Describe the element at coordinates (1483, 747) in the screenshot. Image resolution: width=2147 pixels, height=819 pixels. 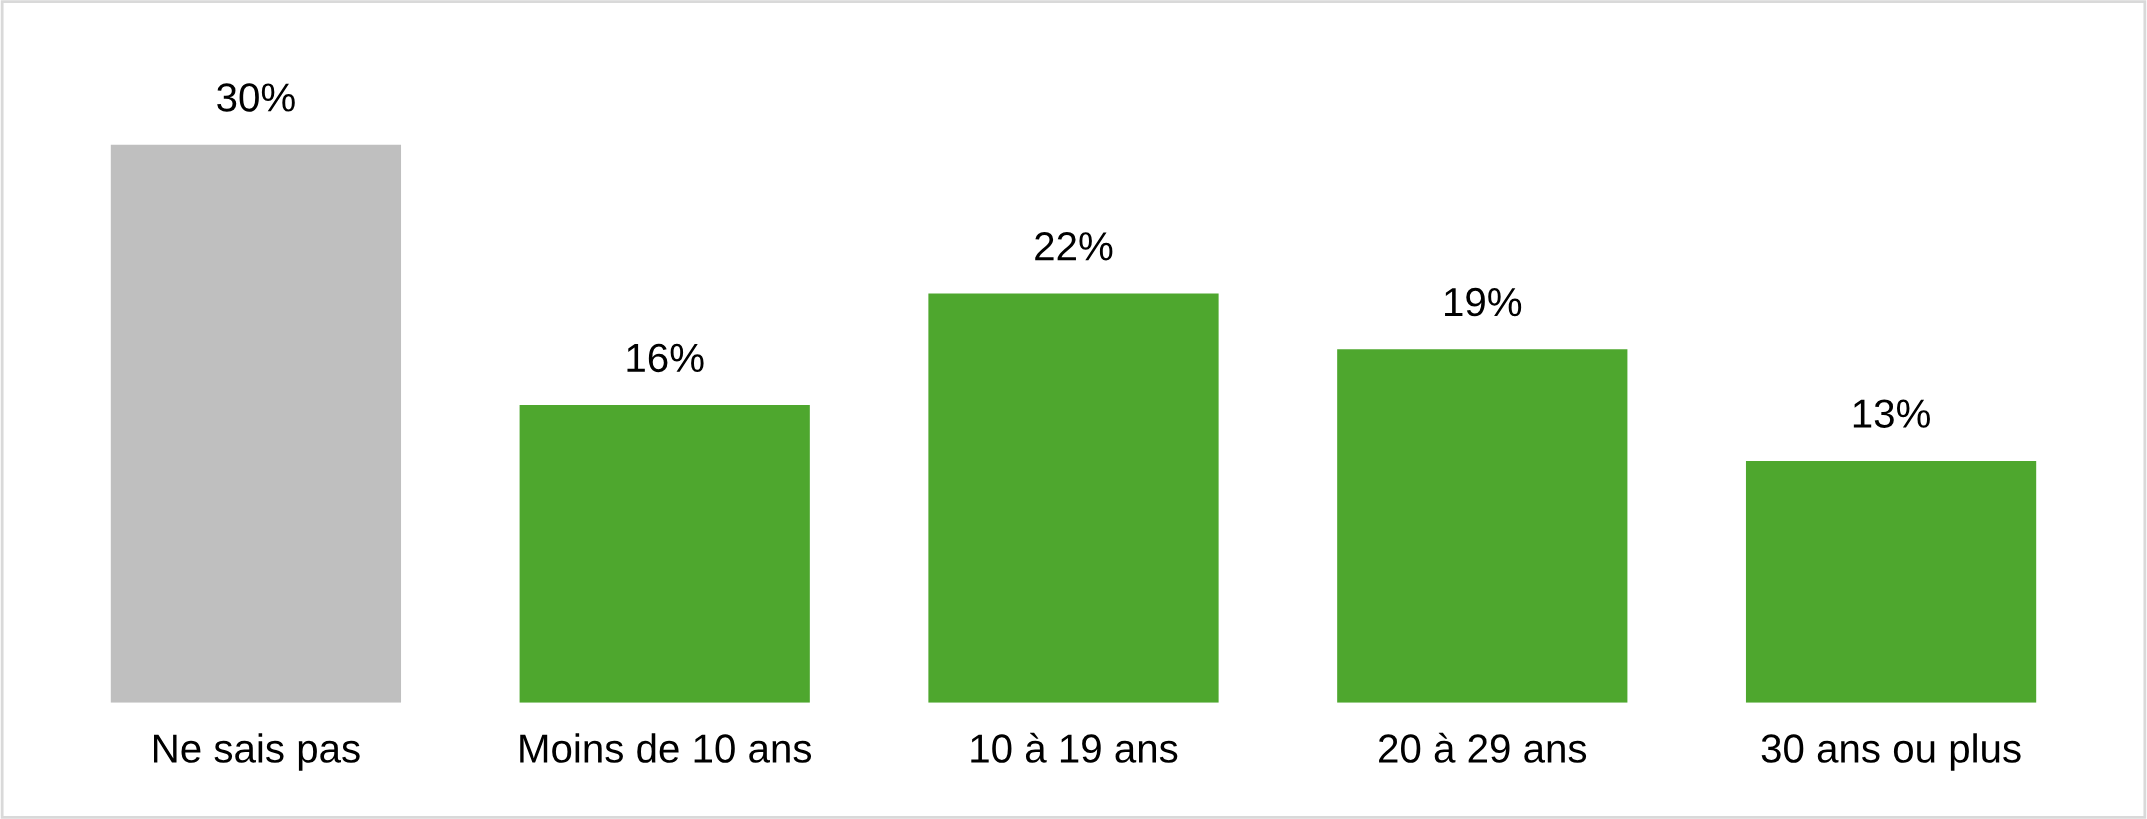
I see `x-tick-label: 20 à 29 ans` at that location.